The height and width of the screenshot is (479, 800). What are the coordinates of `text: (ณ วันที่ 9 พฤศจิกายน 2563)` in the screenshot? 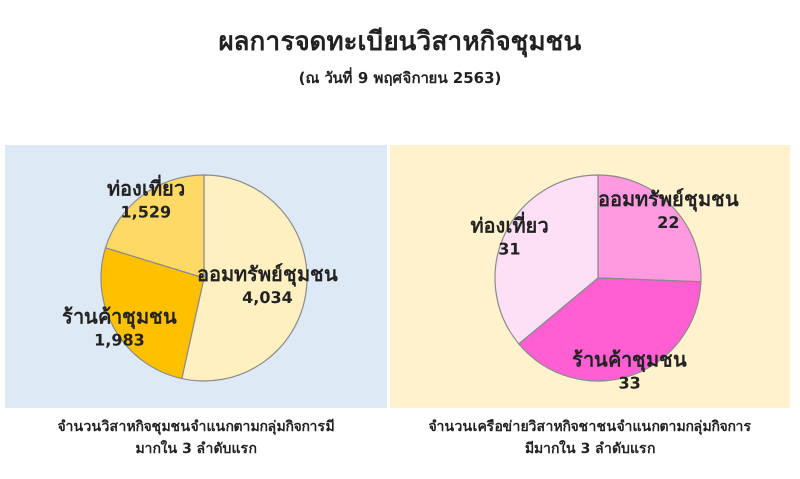 It's located at (400, 77).